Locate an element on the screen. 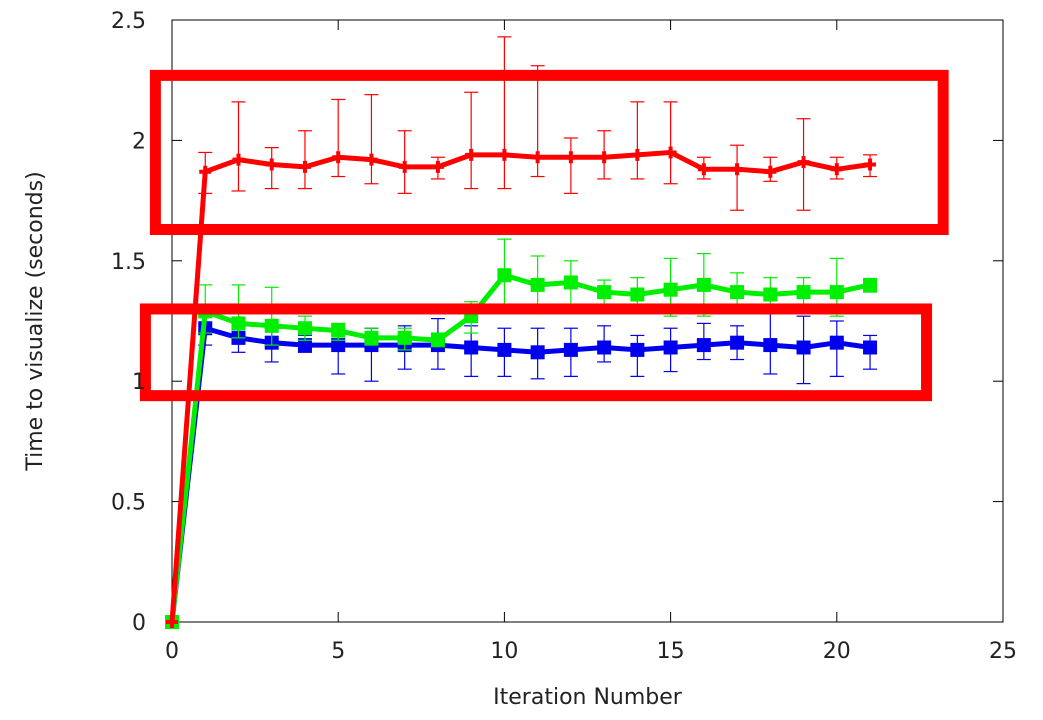 Image resolution: width=1043 pixels, height=720 pixels. x-tick-label: 5 is located at coordinates (338, 651).